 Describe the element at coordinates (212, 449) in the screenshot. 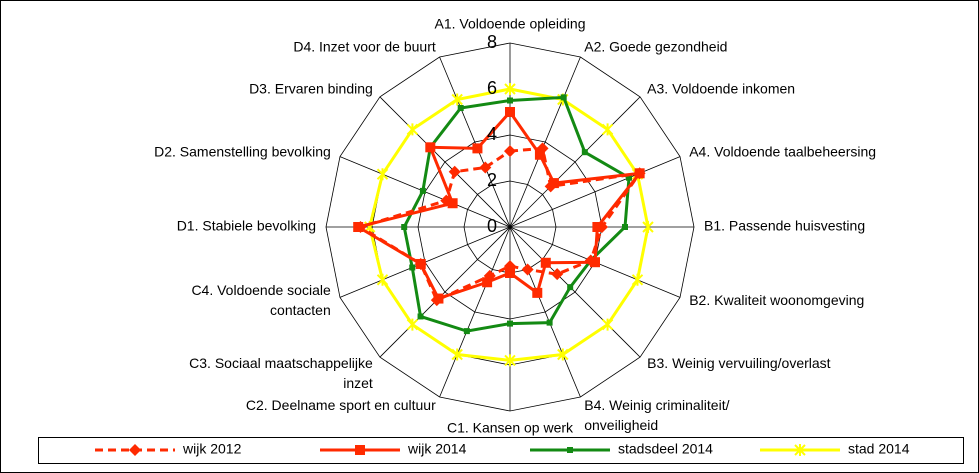

I see `legend-label: wijk 2012` at that location.